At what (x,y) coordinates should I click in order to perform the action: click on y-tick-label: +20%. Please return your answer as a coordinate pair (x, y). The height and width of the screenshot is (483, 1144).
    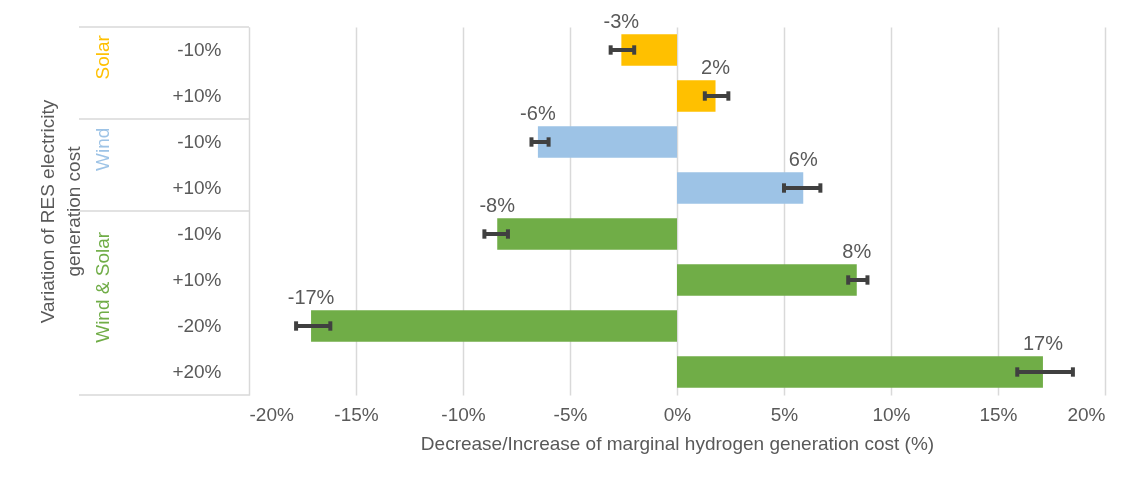
    Looking at the image, I should click on (197, 371).